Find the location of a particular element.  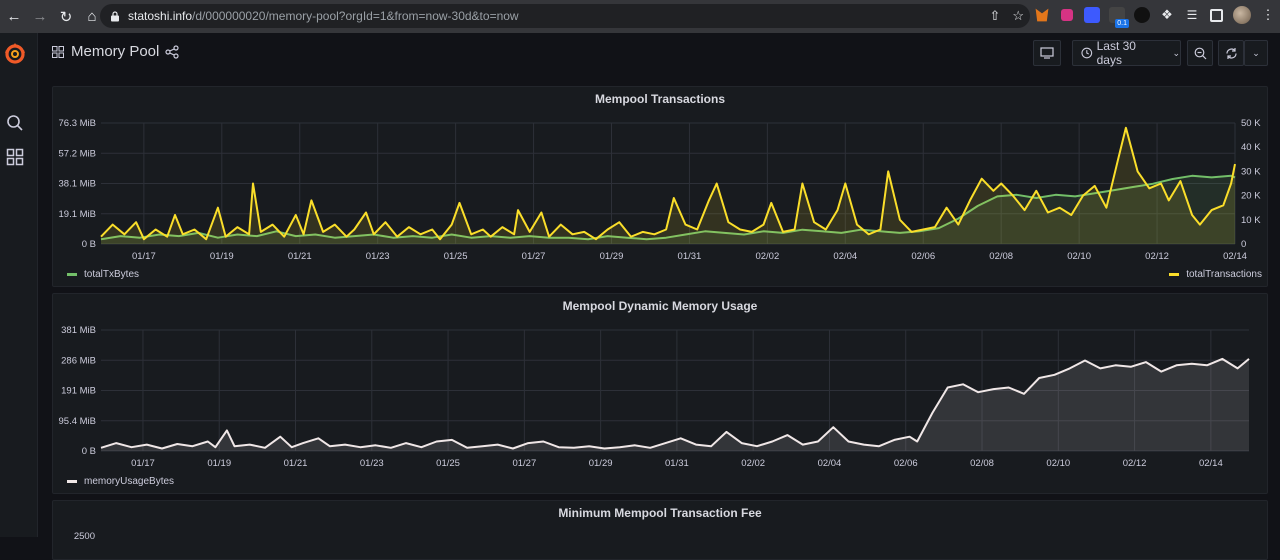

y-tick-label: 286 MiB is located at coordinates (78, 360).